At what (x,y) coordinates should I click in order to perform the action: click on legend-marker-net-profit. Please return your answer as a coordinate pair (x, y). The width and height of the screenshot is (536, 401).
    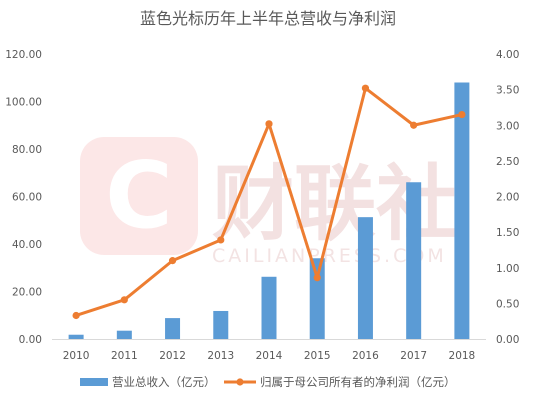
    Looking at the image, I should click on (240, 382).